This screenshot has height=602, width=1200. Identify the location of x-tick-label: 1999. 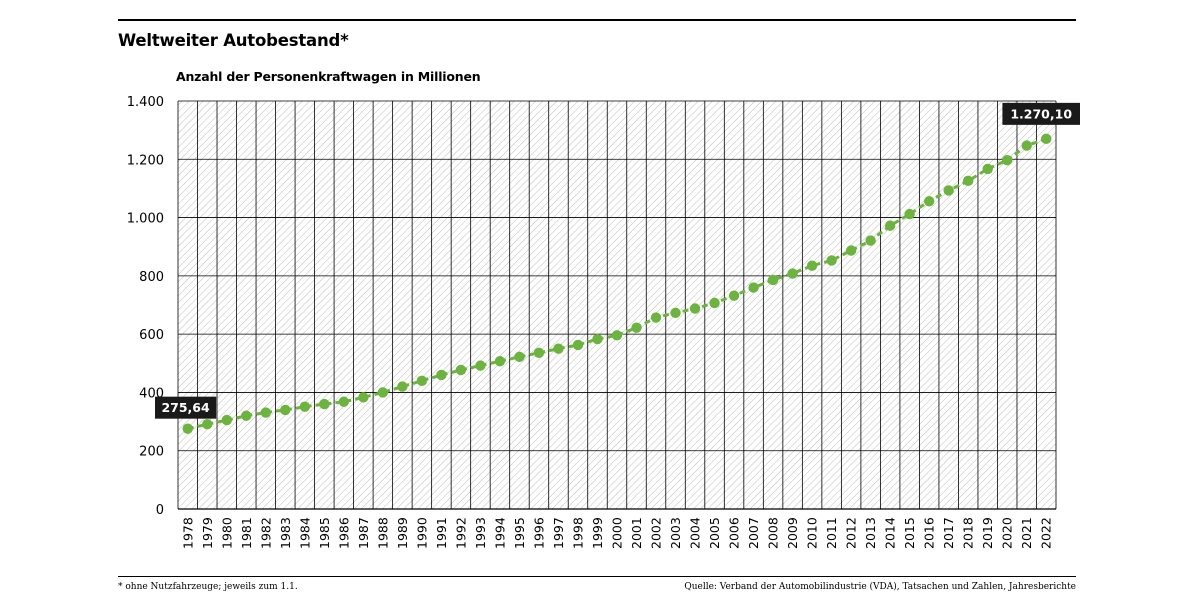
(597, 533).